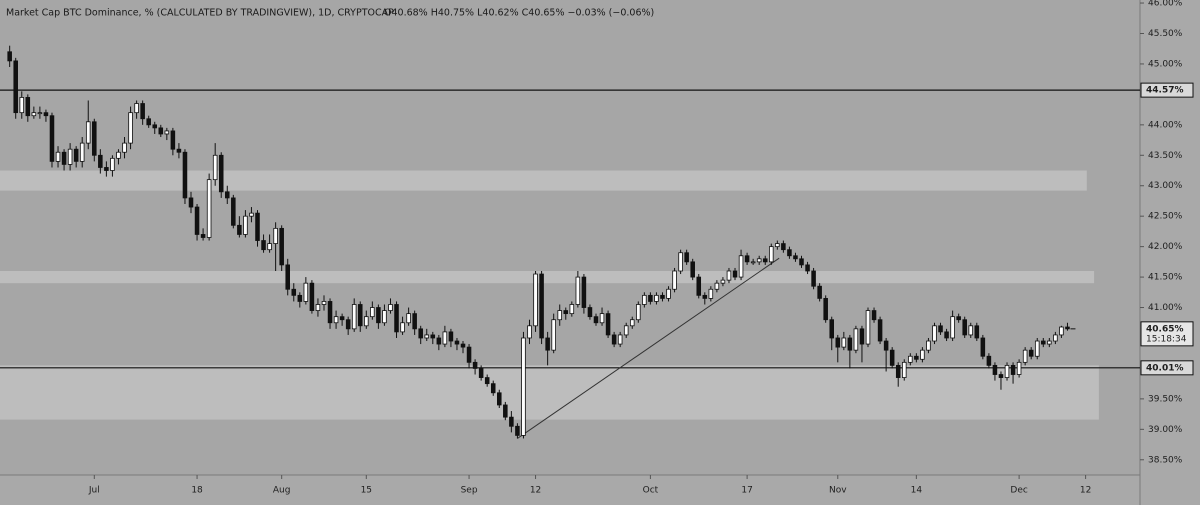  I want to click on level-label-box, so click(1167, 368).